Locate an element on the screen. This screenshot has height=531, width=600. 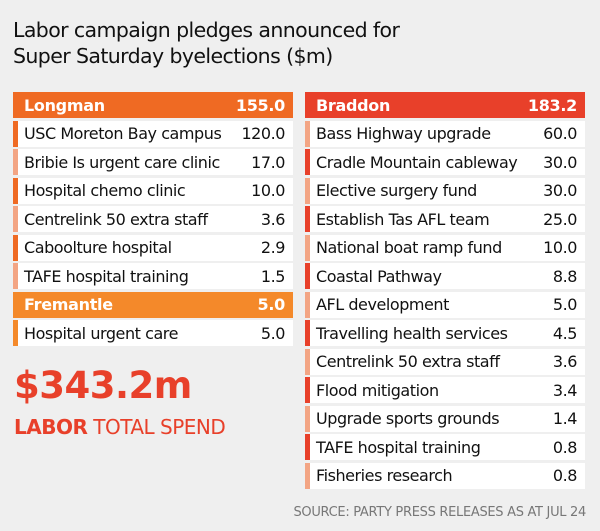
table-row: Caboolture hospital 2.9 is located at coordinates (153, 247).